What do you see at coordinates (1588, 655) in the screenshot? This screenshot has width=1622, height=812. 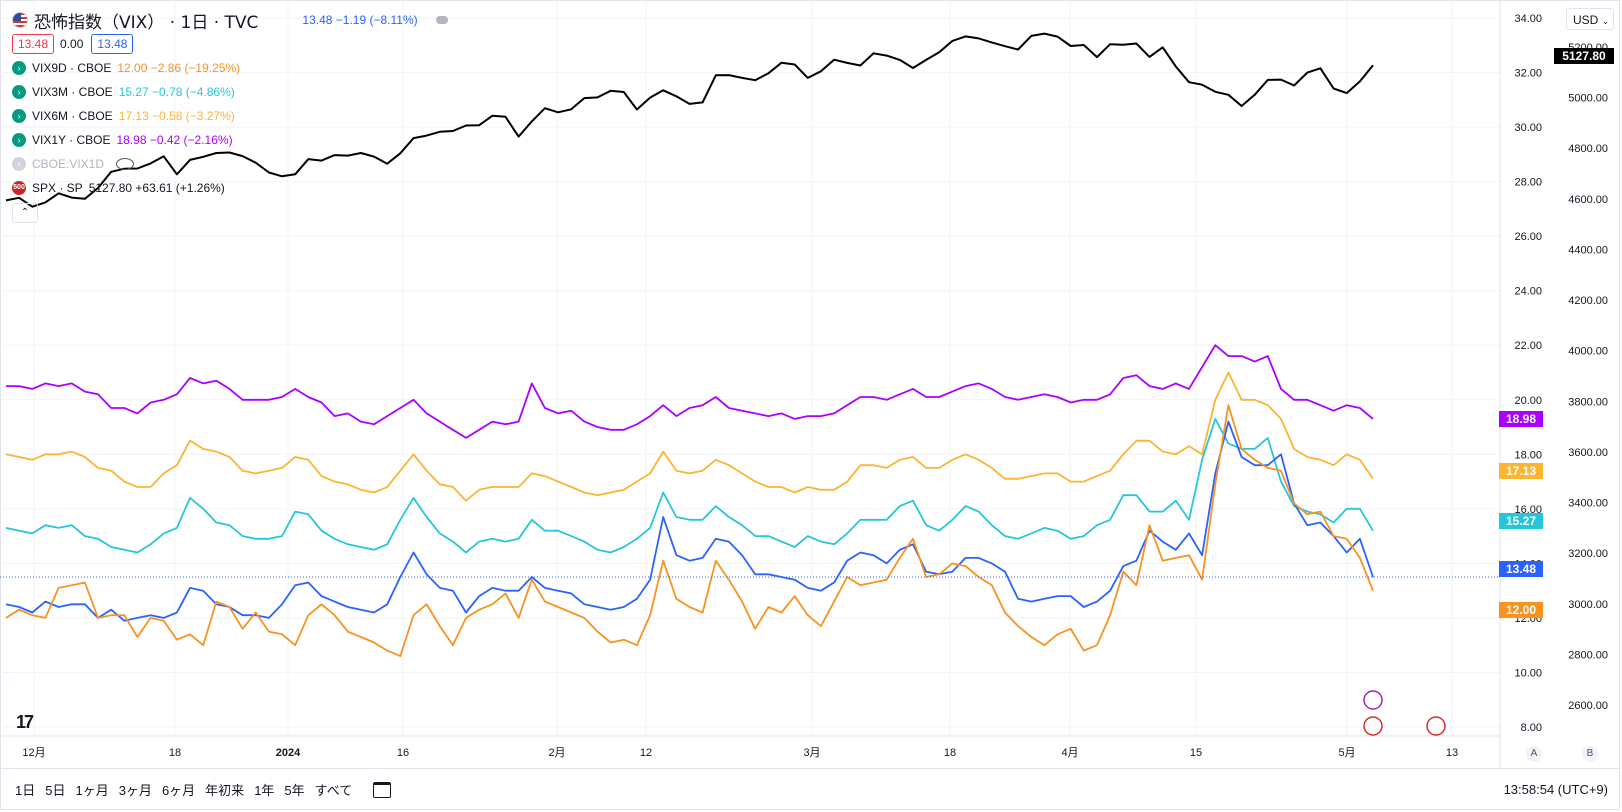 I see `right-axis-tick-label: 2800.00` at bounding box center [1588, 655].